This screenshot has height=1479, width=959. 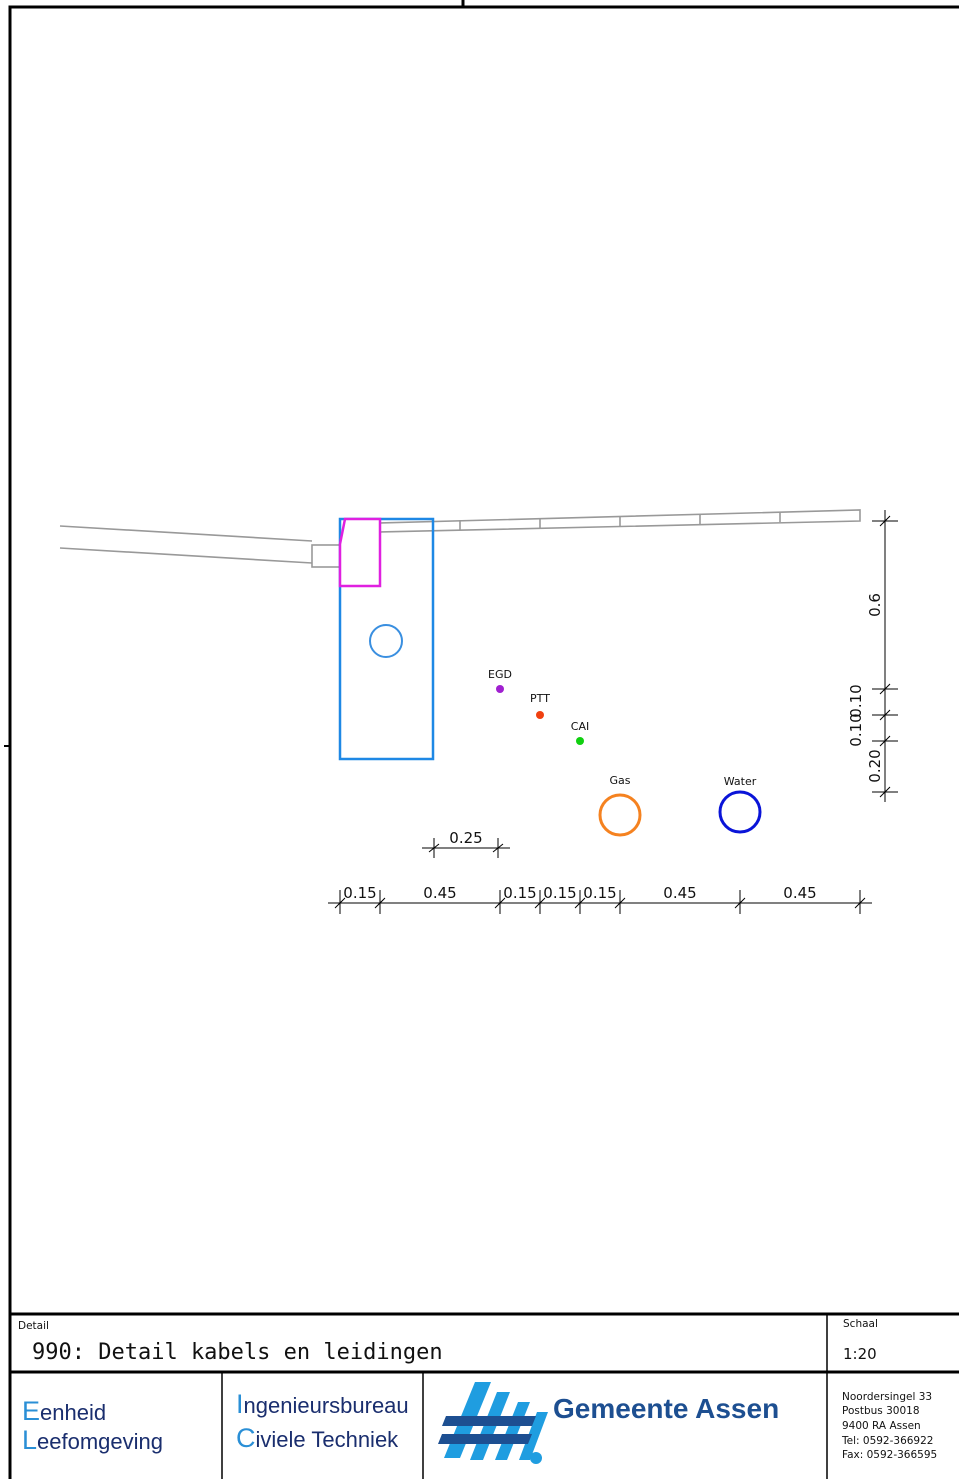 What do you see at coordinates (580, 741) in the screenshot?
I see `cai-cable` at bounding box center [580, 741].